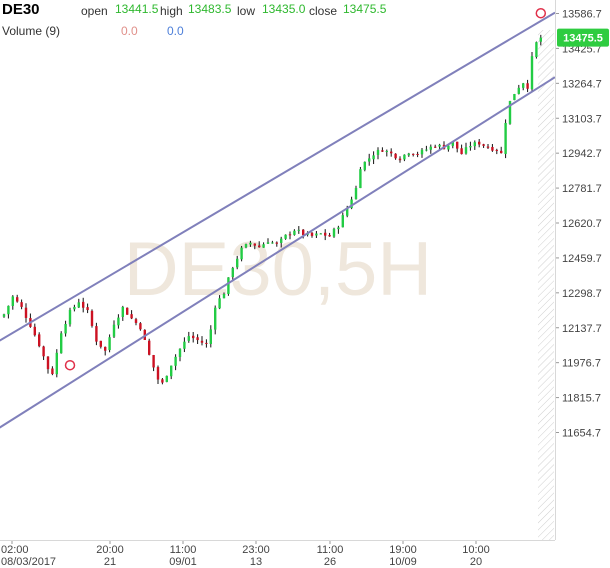 This screenshot has width=610, height=568. What do you see at coordinates (28, 562) in the screenshot?
I see `x-tick-date: 08/03/2017` at bounding box center [28, 562].